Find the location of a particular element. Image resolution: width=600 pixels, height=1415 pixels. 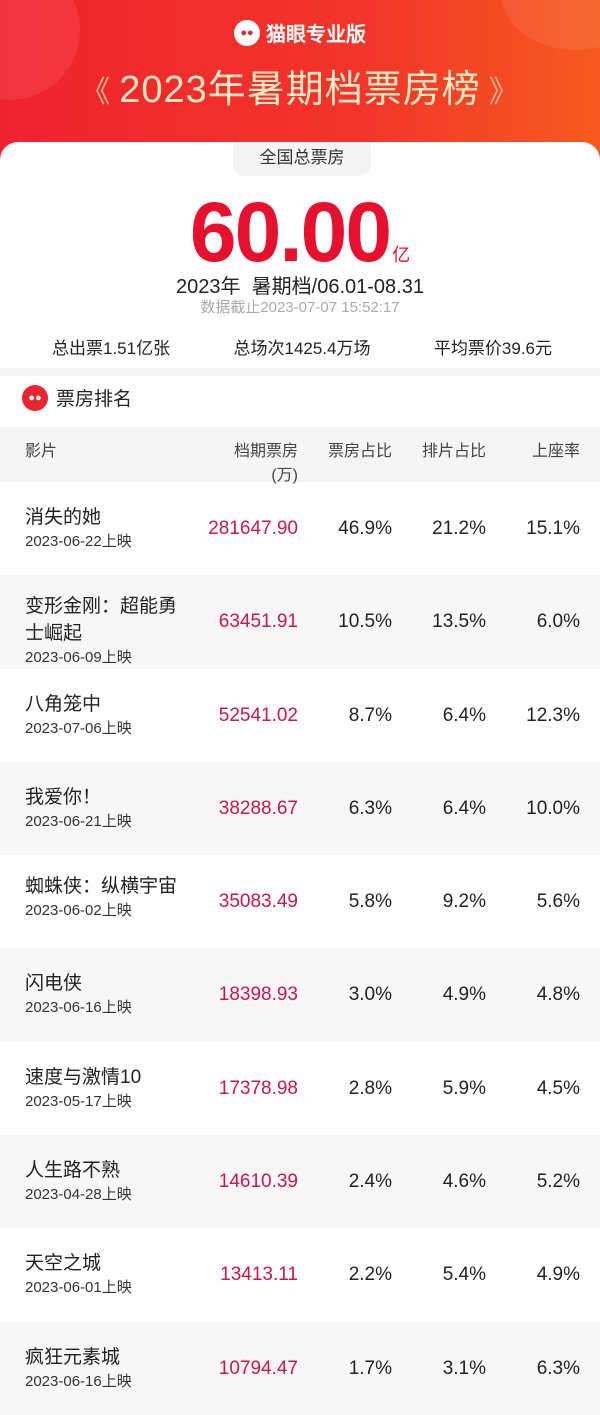

seat-rate: 15.1% is located at coordinates (553, 528).